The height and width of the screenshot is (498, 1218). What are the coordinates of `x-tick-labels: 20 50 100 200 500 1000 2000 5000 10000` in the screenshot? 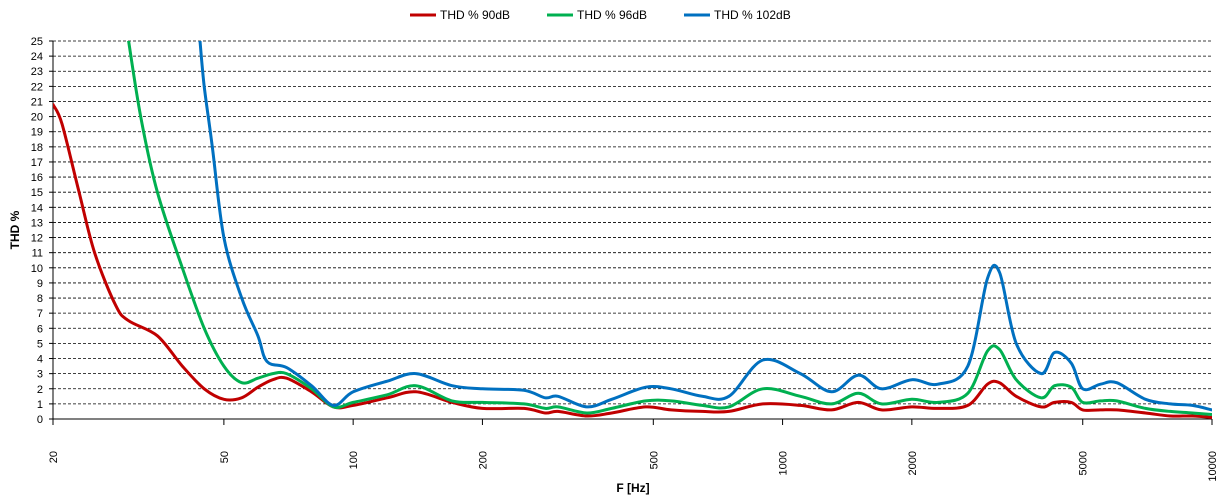 It's located at (633, 466).